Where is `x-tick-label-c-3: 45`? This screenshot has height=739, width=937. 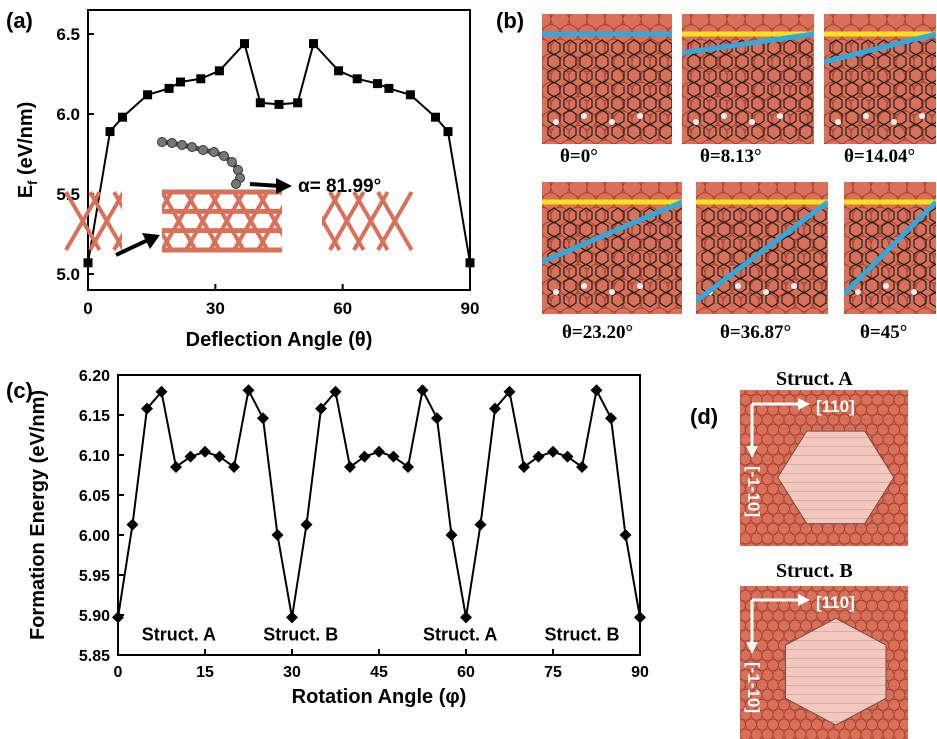
x-tick-label-c-3: 45 is located at coordinates (379, 672).